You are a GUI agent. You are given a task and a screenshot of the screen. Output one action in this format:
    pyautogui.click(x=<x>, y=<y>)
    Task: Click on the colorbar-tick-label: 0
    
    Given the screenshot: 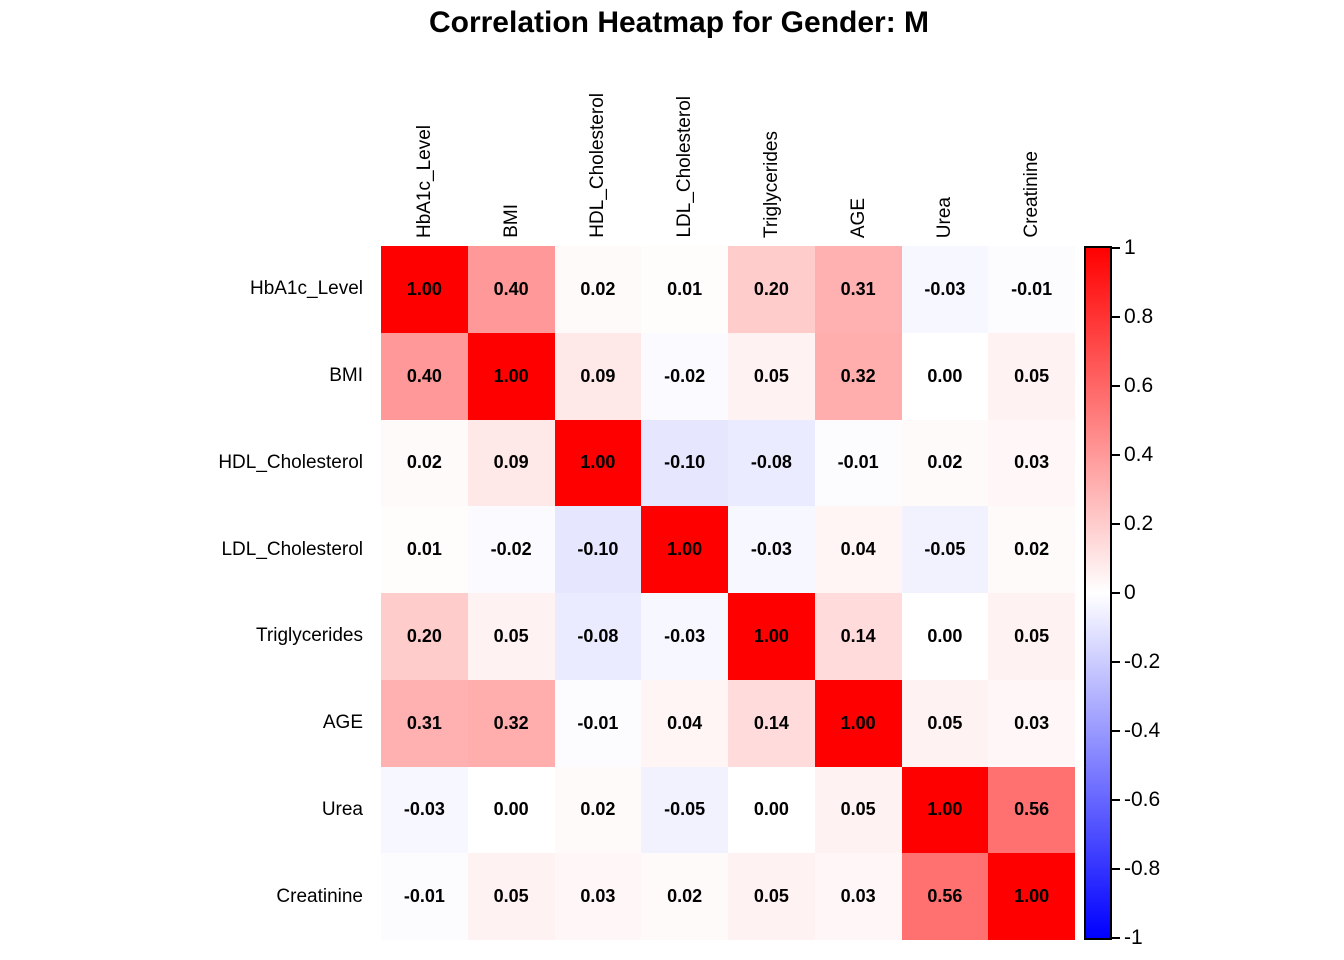 What is the action you would take?
    pyautogui.click(x=1130, y=592)
    